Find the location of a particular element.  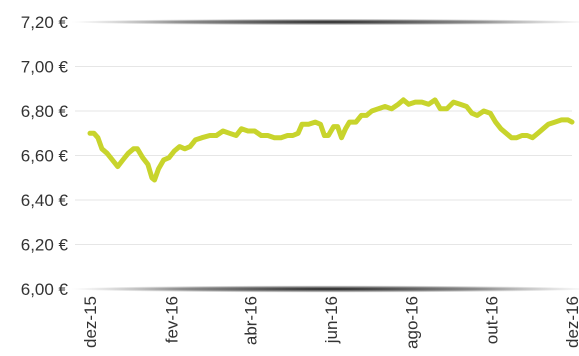

x-tick-label: dez-15 is located at coordinates (90, 322).